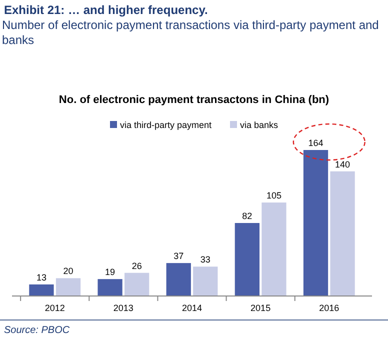 The height and width of the screenshot is (342, 388). Describe the element at coordinates (137, 265) in the screenshot. I see `data-label: 26` at that location.